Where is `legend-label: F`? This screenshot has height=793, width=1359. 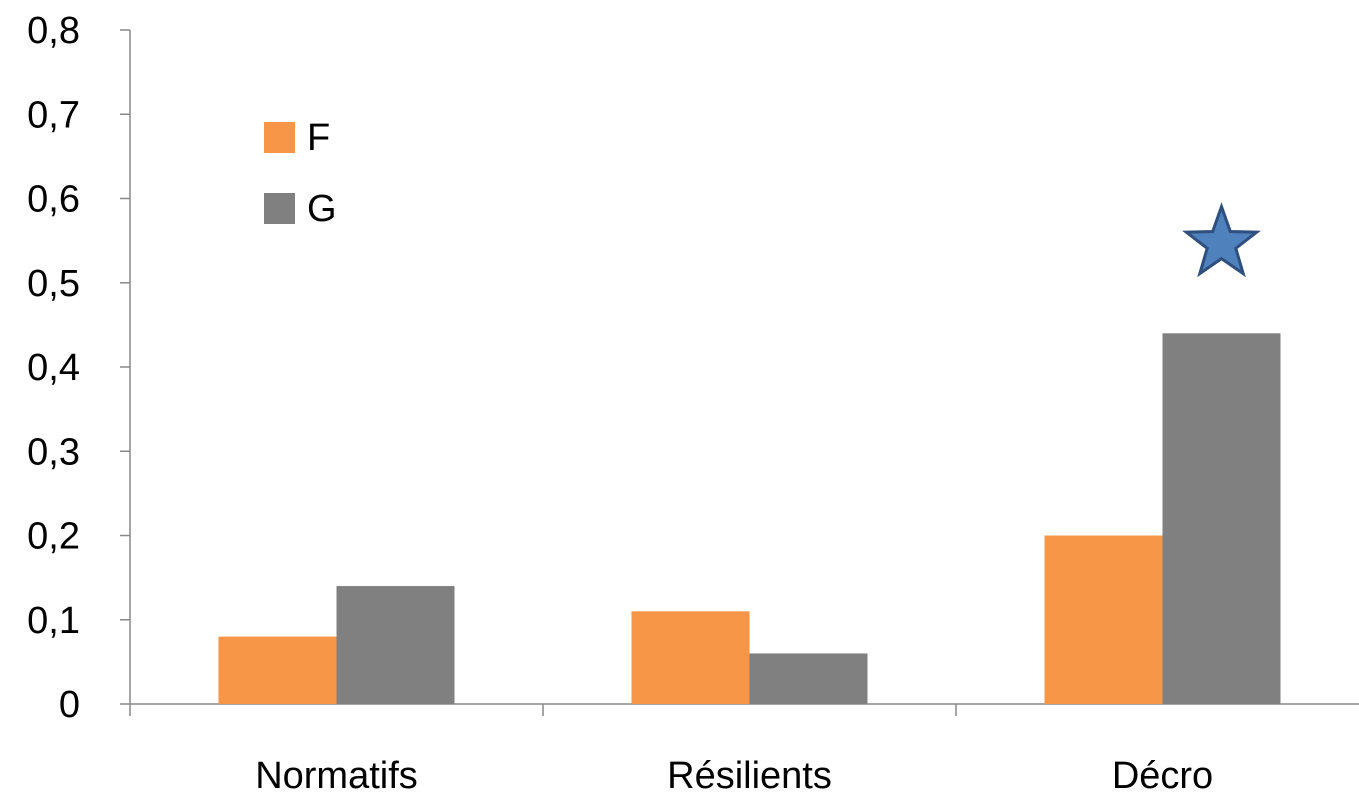 legend-label: F is located at coordinates (318, 138).